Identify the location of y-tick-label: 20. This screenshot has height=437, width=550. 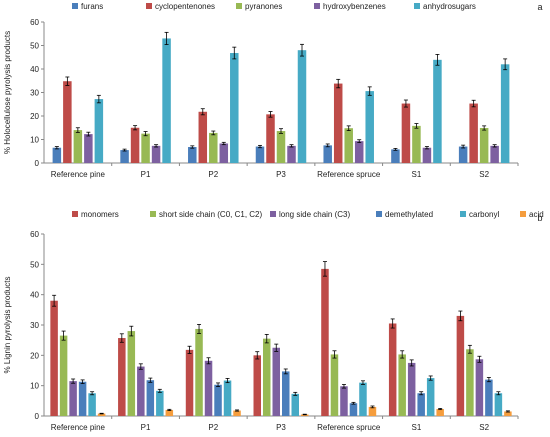
(34, 116).